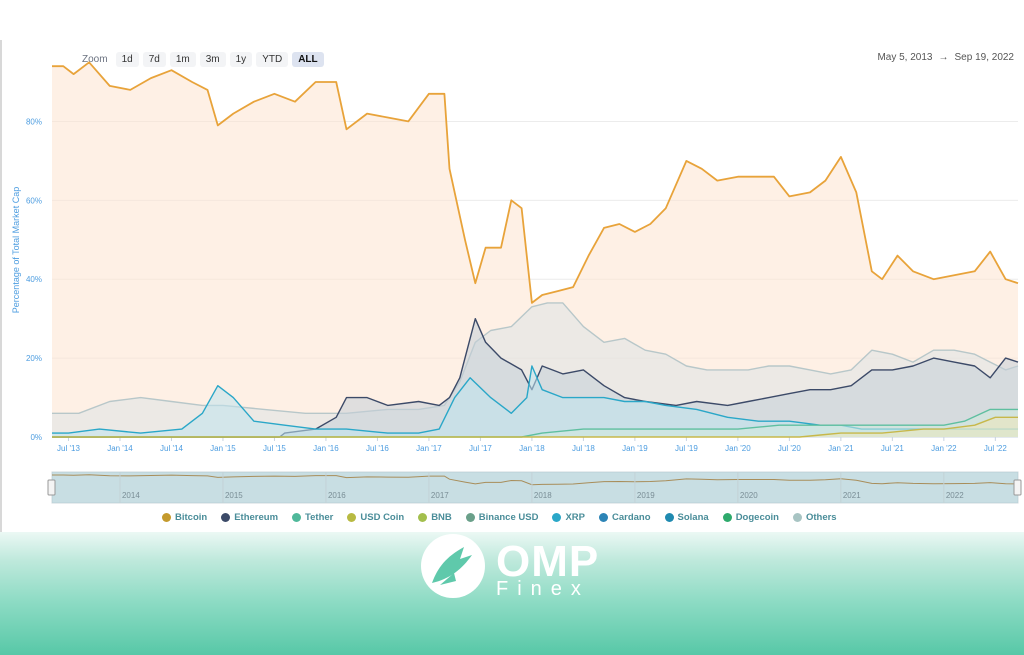 The image size is (1024, 655). I want to click on legend-label: Others, so click(821, 517).